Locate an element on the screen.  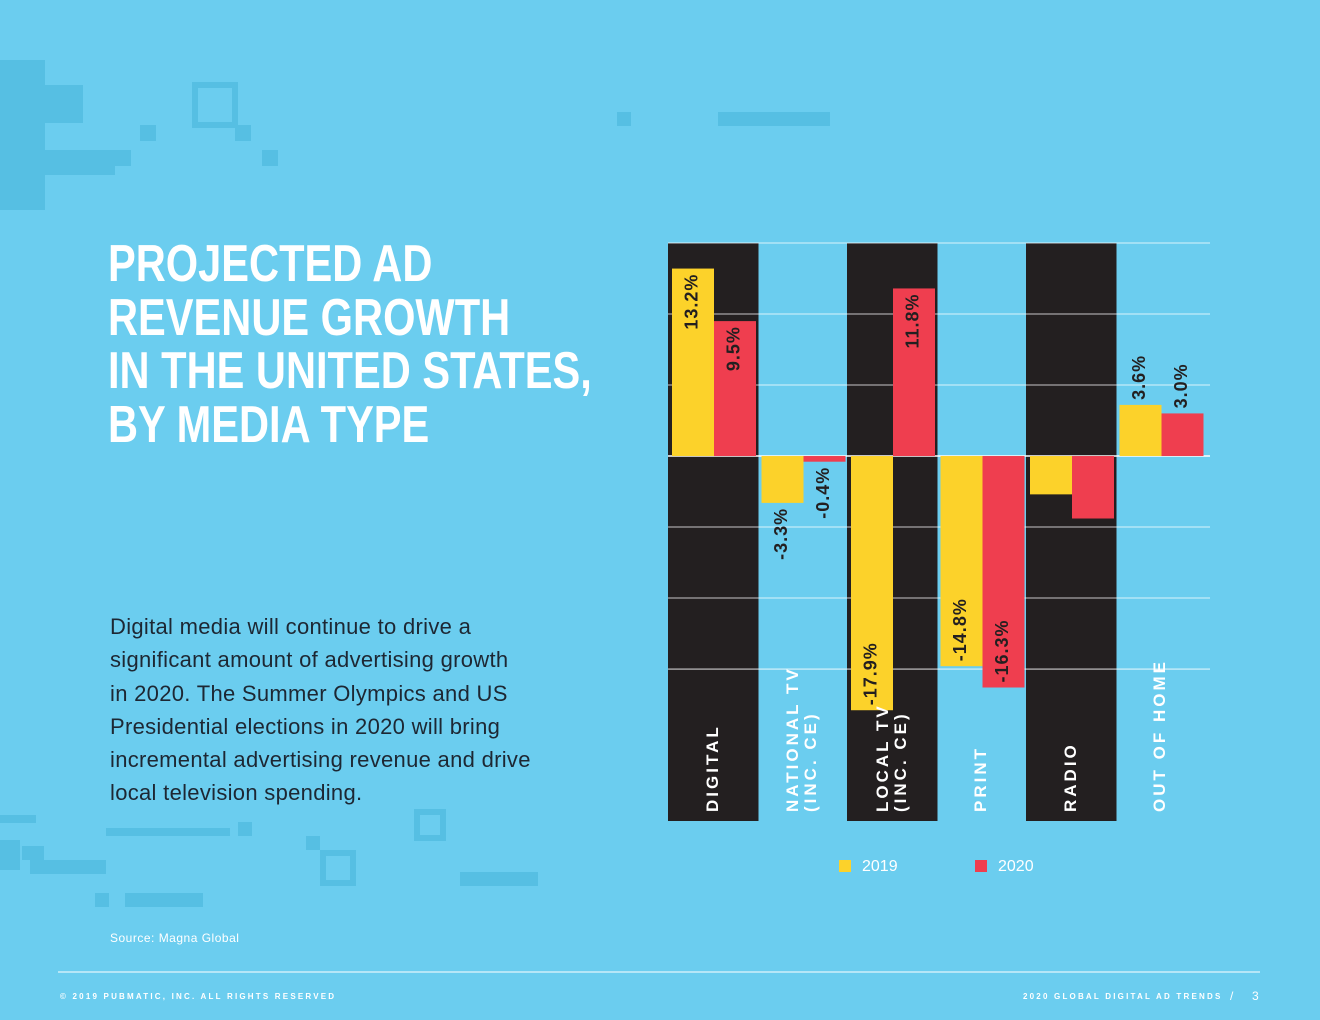
value-label: -17.9% is located at coordinates (871, 673).